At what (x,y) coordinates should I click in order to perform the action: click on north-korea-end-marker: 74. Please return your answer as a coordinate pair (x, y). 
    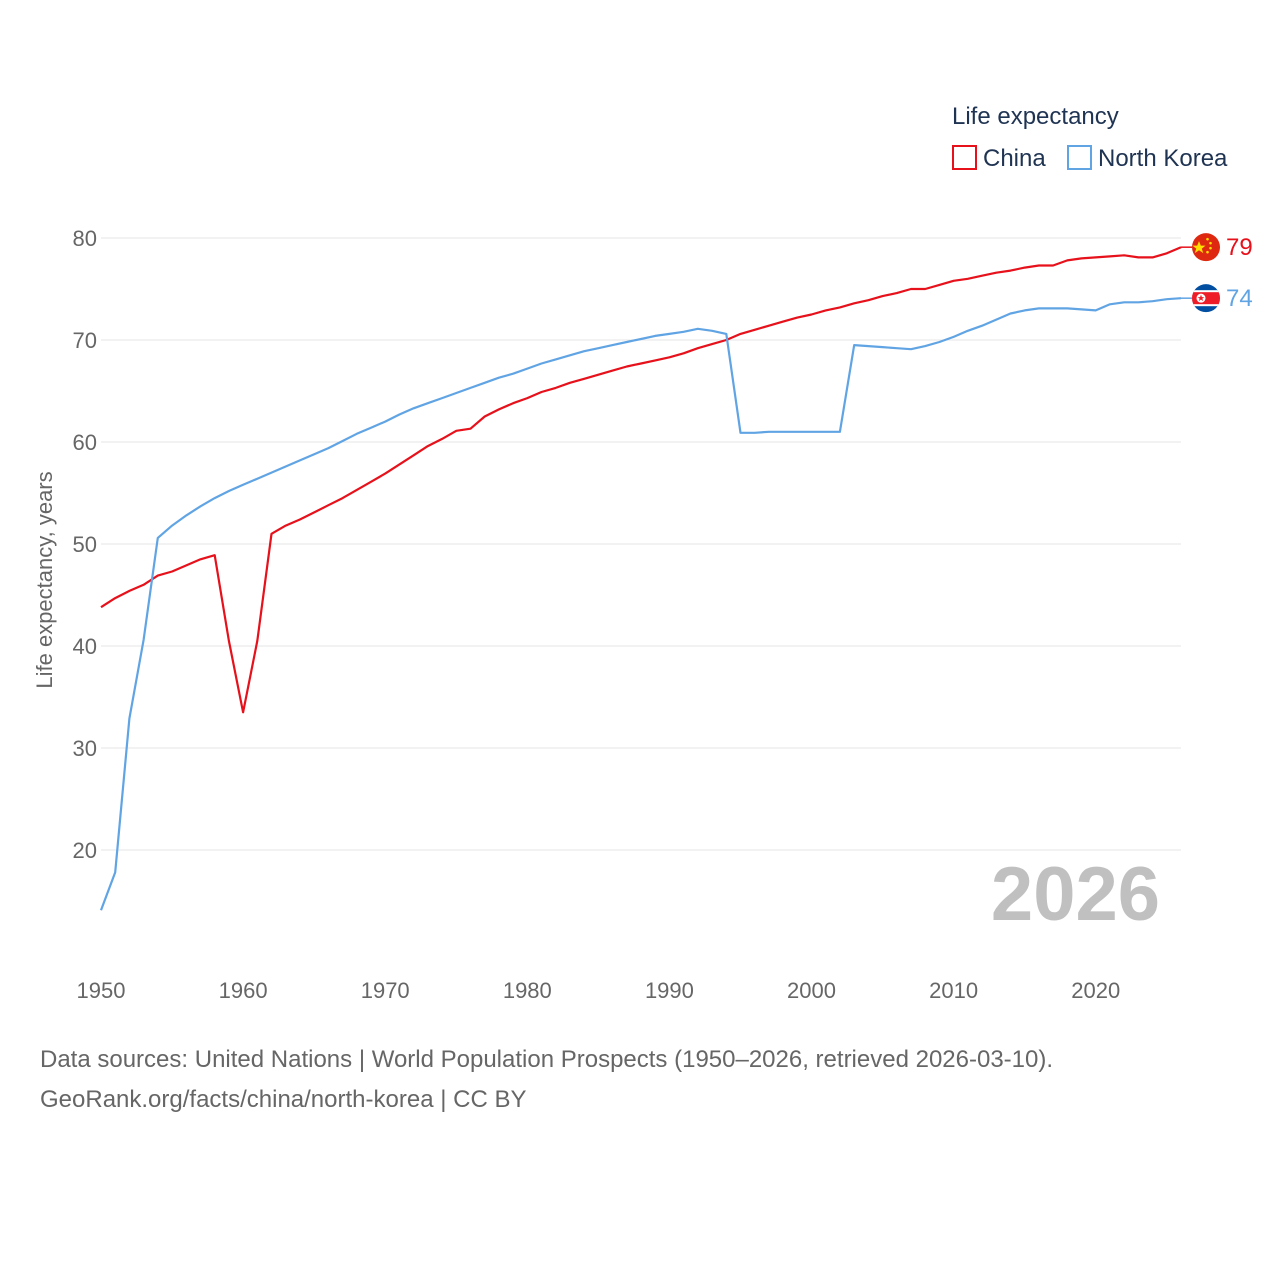
    Looking at the image, I should click on (1217, 298).